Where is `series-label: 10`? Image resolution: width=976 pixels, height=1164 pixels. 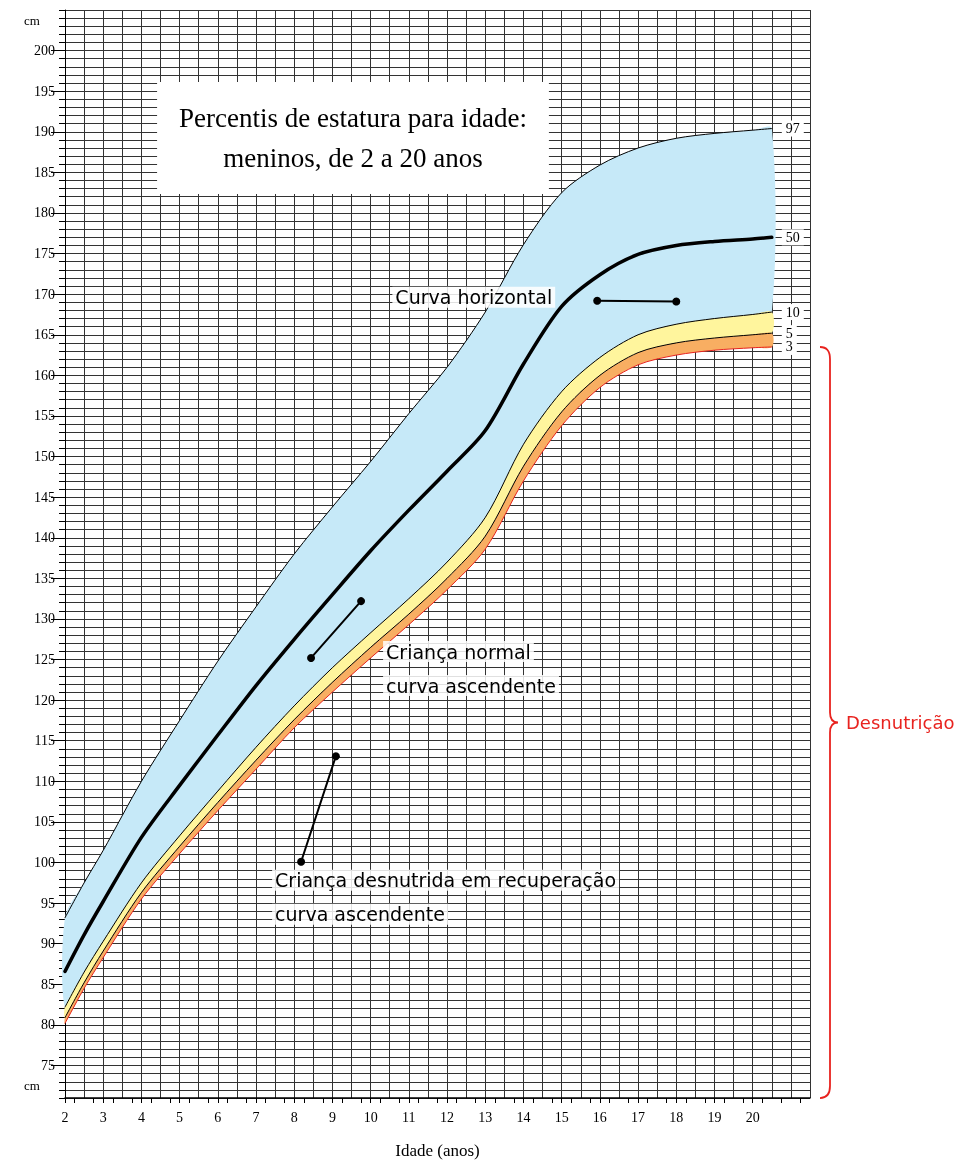 series-label: 10 is located at coordinates (792, 312).